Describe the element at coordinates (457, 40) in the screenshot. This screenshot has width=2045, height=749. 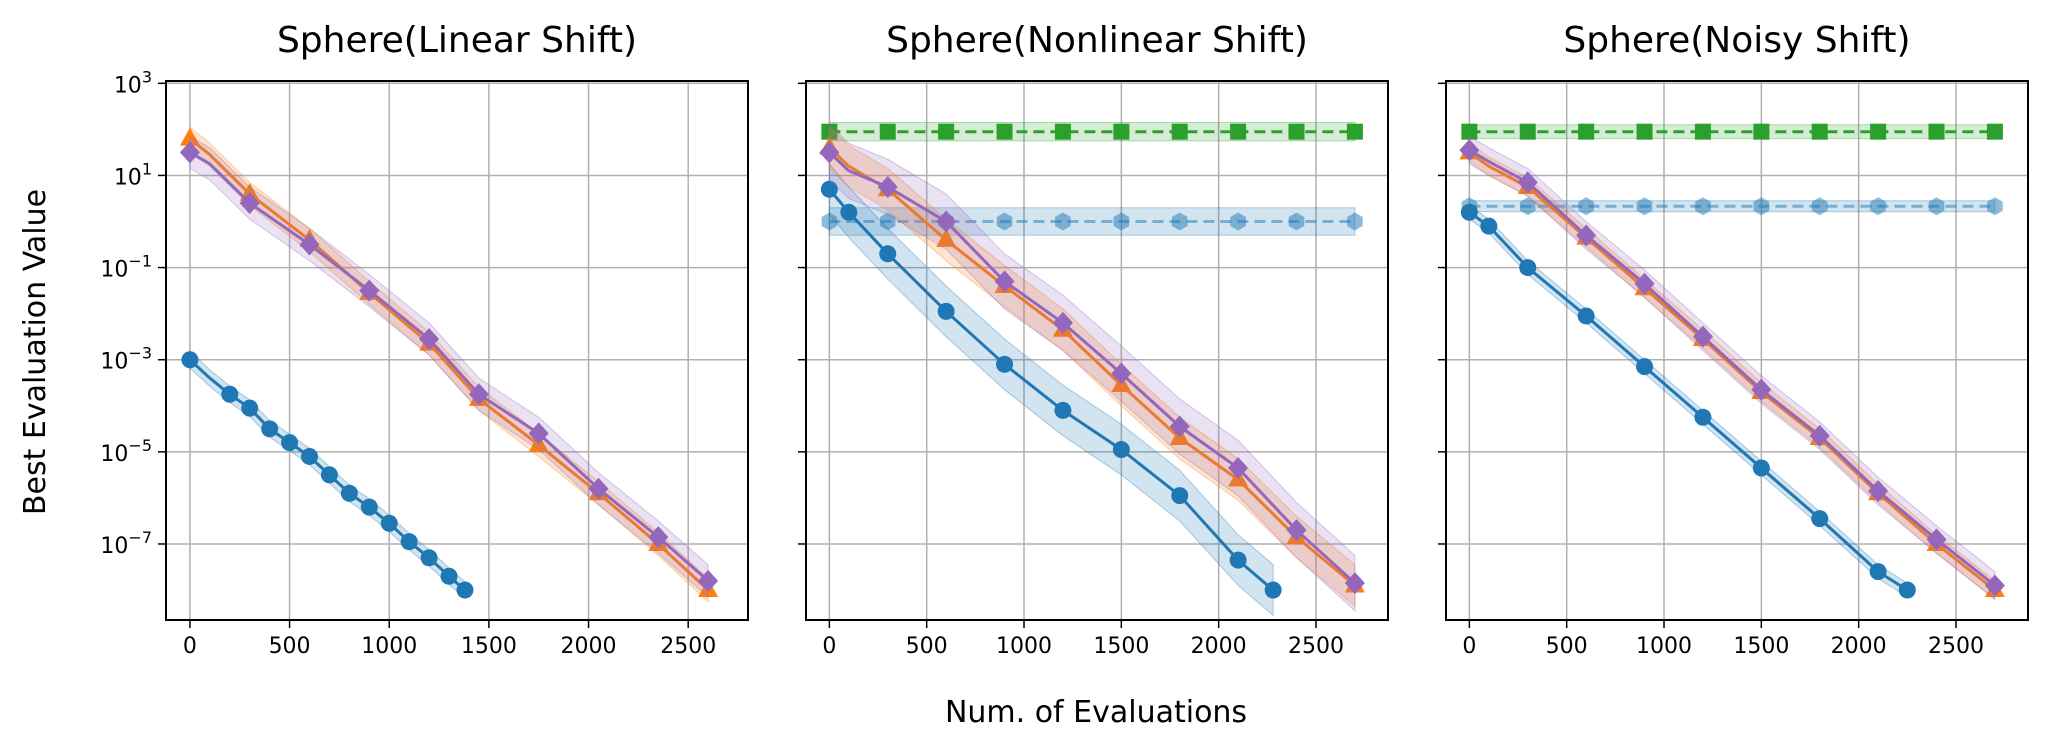
I see `panel-title: Sphere(Linear Shift)` at that location.